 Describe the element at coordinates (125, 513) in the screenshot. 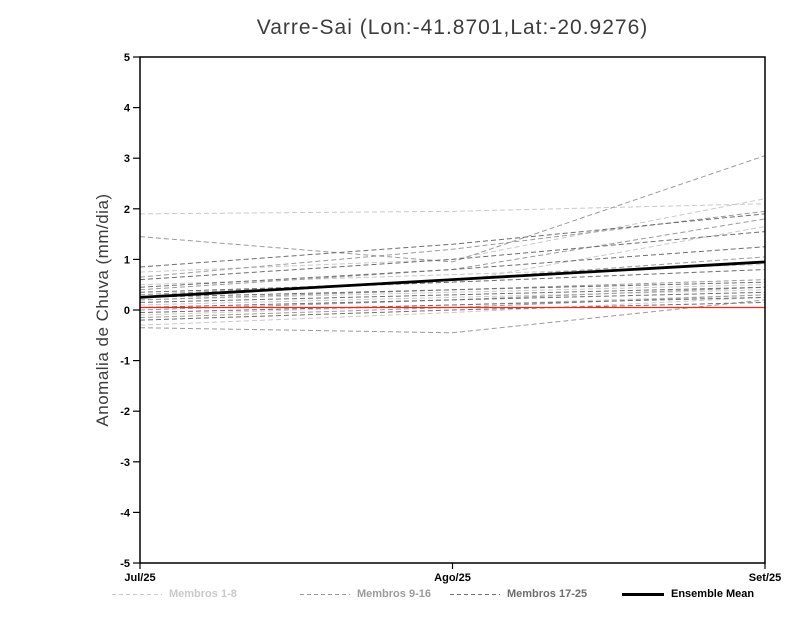

I see `svg-text: -4` at that location.